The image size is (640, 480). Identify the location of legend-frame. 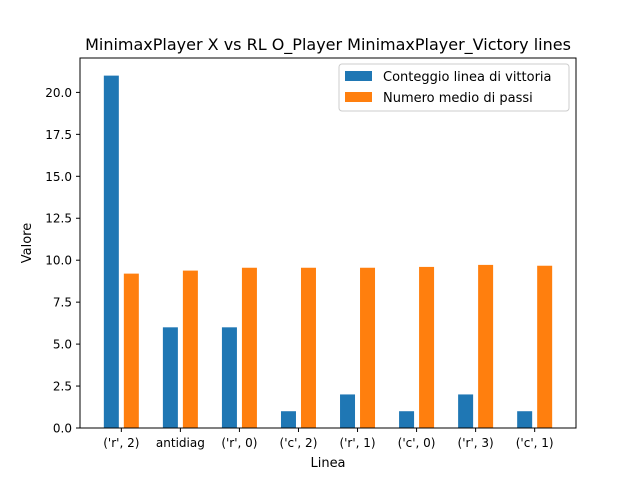
(454, 87).